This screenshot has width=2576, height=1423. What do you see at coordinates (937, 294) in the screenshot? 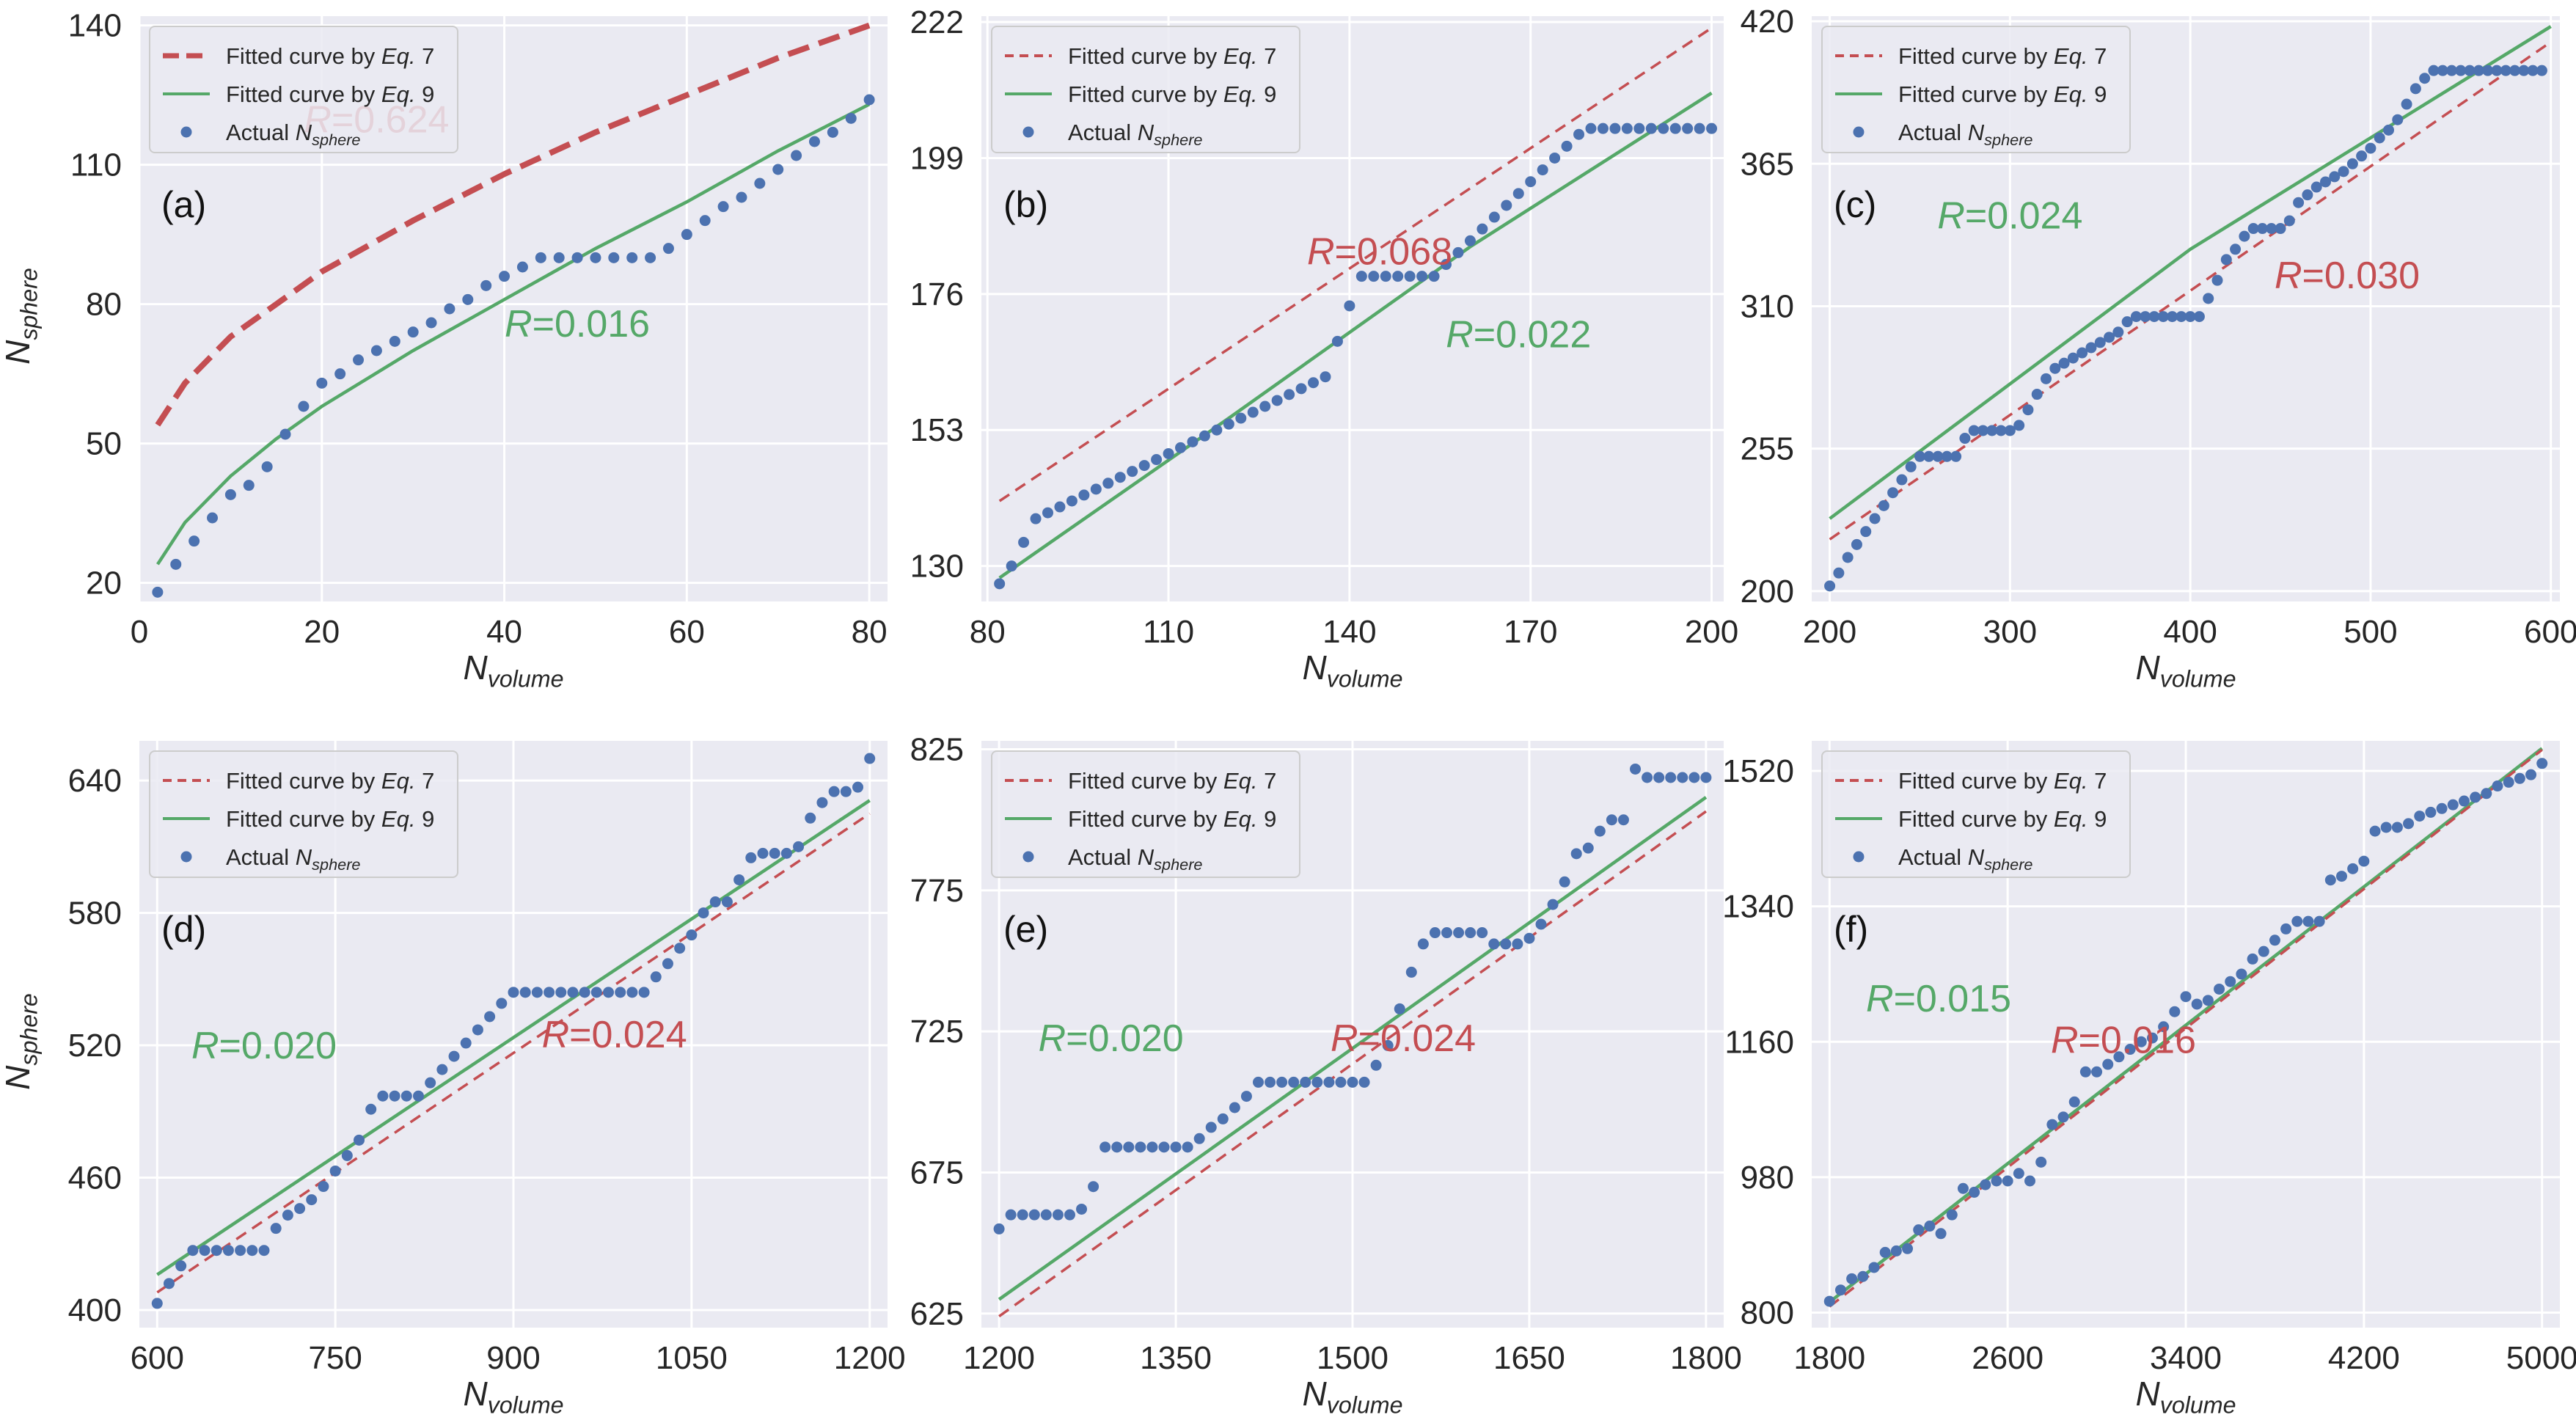
I see `y-tick-label: 176` at bounding box center [937, 294].